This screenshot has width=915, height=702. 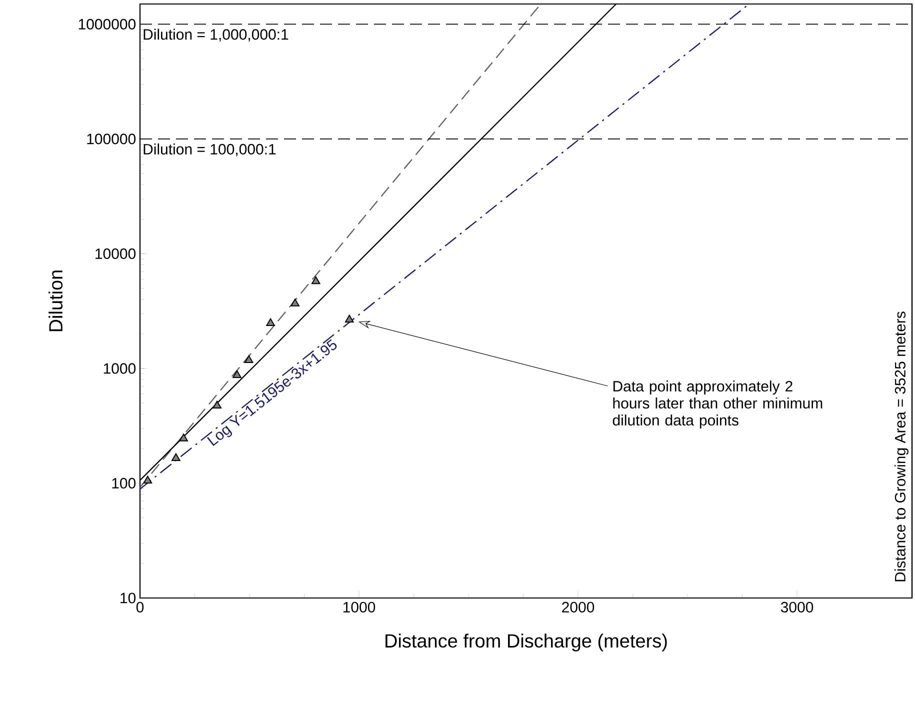 I want to click on y-tick-label: 100, so click(x=124, y=483).